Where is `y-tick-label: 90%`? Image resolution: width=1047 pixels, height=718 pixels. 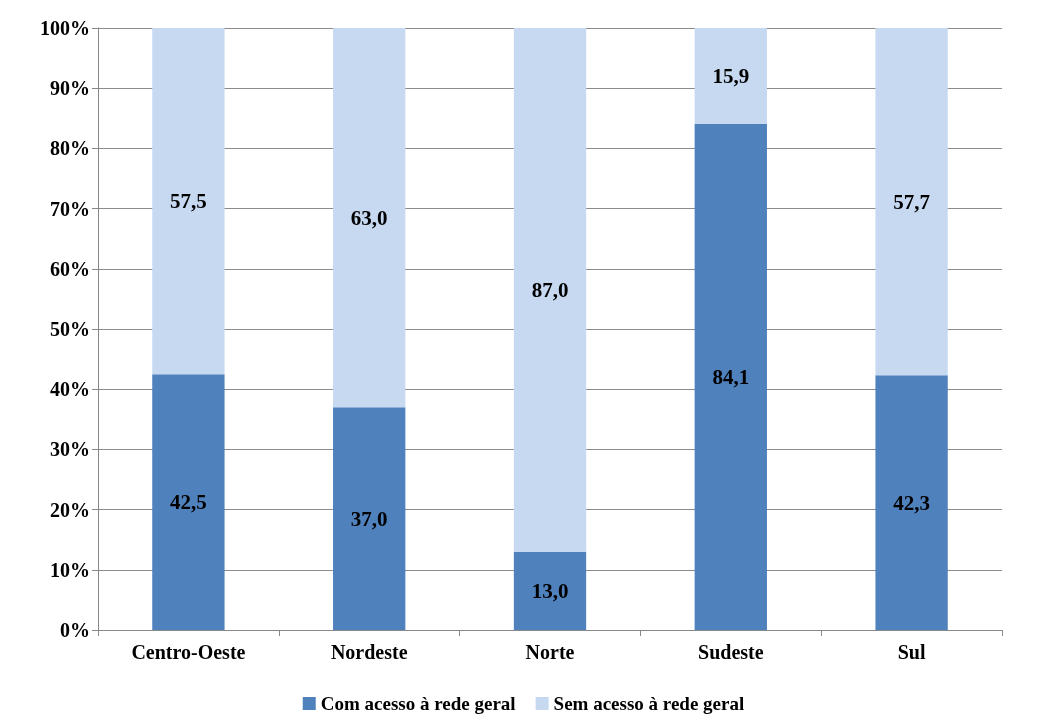
y-tick-label: 90% is located at coordinates (70, 88).